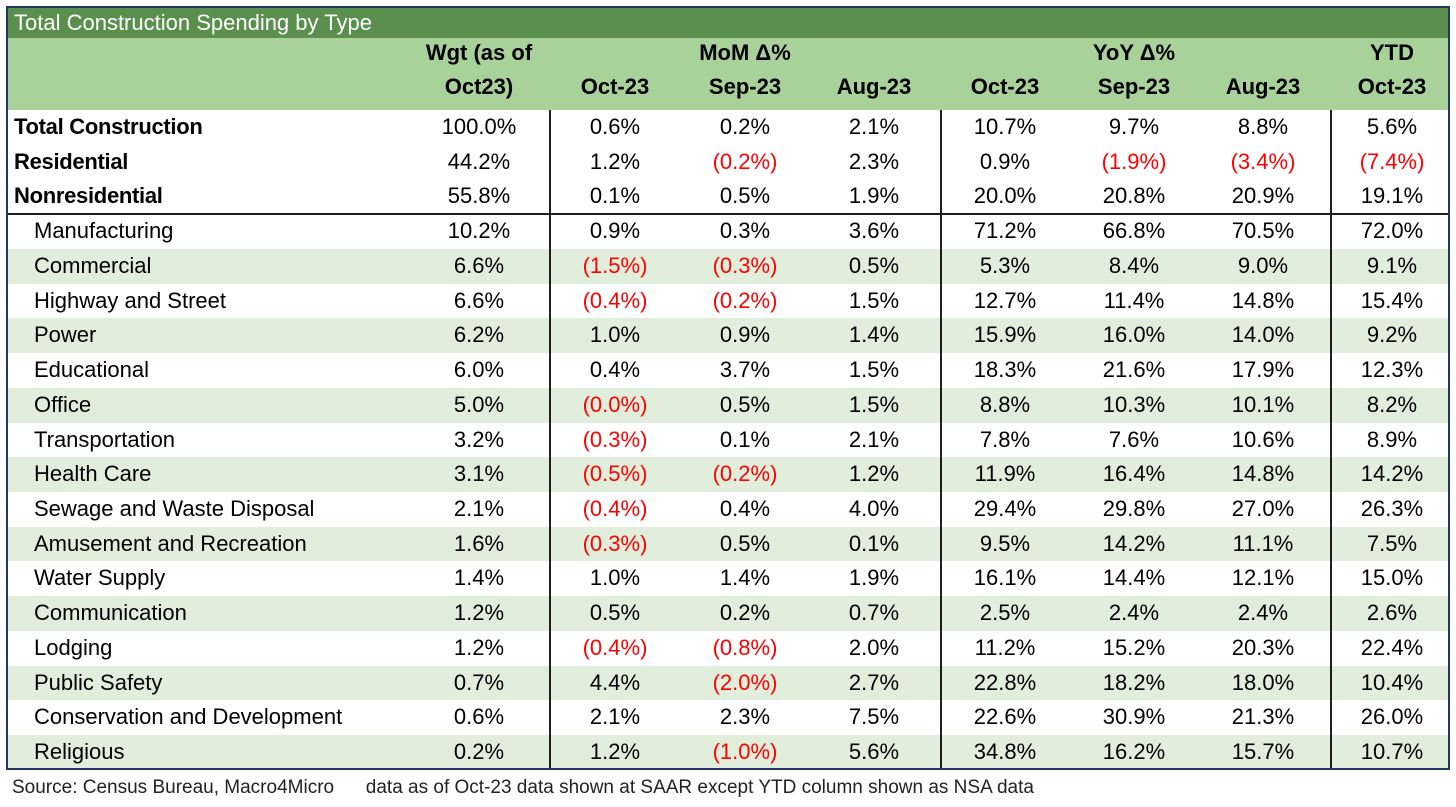 This screenshot has height=807, width=1456. I want to click on row-label: Communication, so click(110, 613).